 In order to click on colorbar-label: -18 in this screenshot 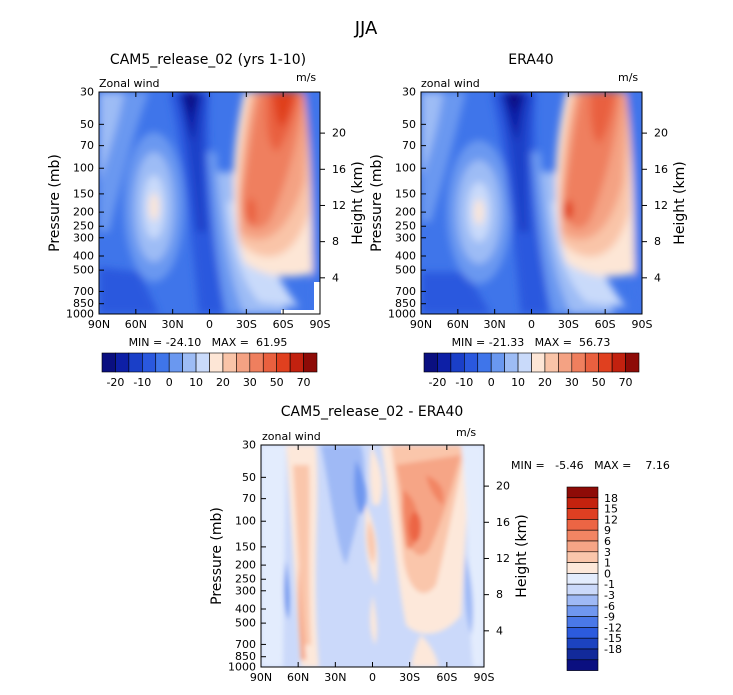, I will do `click(613, 649)`.